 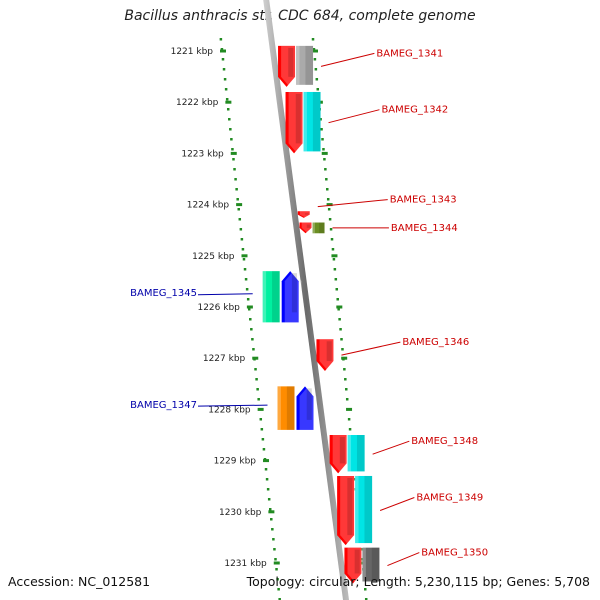 What do you see at coordinates (424, 228) in the screenshot?
I see `gene-label-bameg-1344: BAMEG_1344` at bounding box center [424, 228].